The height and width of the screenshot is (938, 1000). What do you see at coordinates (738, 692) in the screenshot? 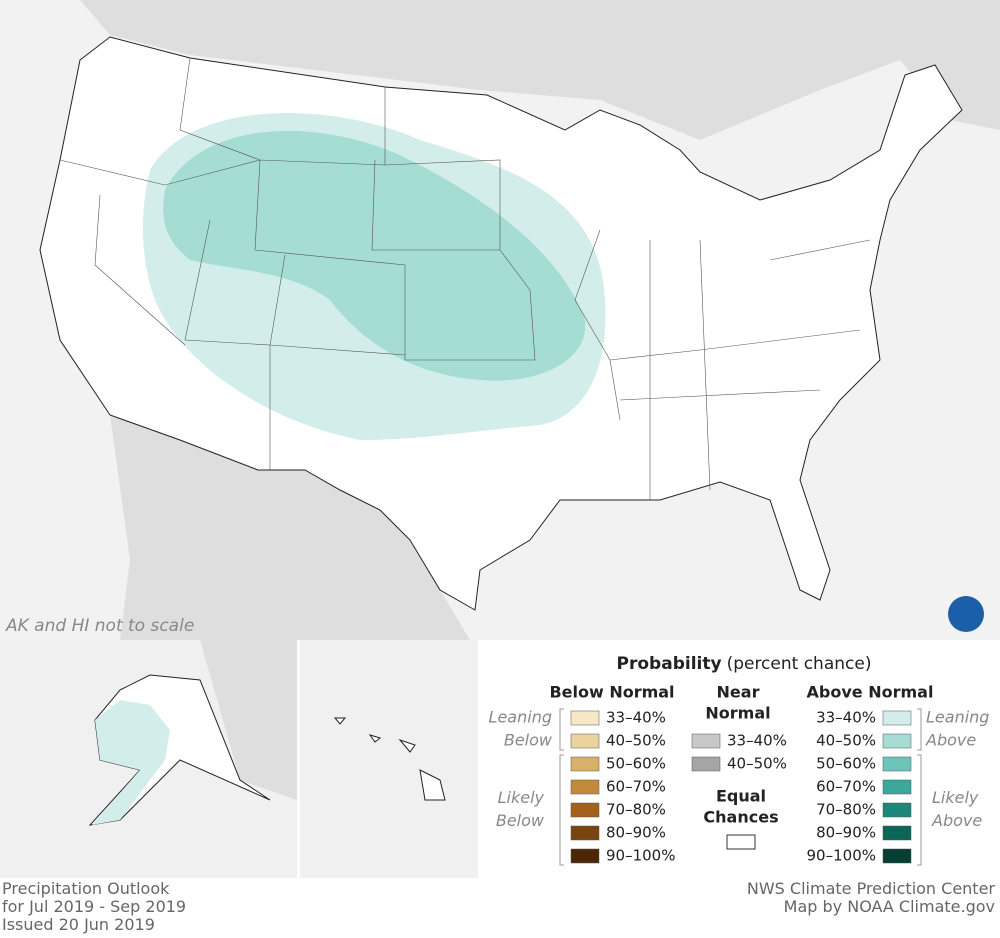
I see `group-heading: Near` at bounding box center [738, 692].